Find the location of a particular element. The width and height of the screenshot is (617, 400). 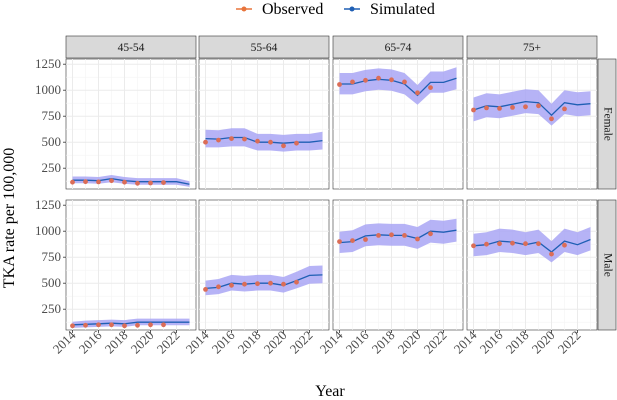

facet-strip-label: 65-74 is located at coordinates (398, 48).